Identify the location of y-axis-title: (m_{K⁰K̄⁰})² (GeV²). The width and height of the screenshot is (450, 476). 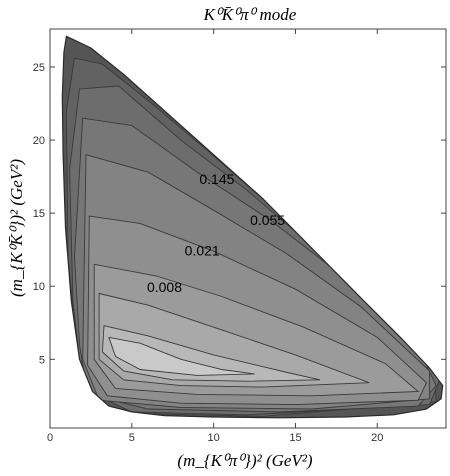
(16, 228).